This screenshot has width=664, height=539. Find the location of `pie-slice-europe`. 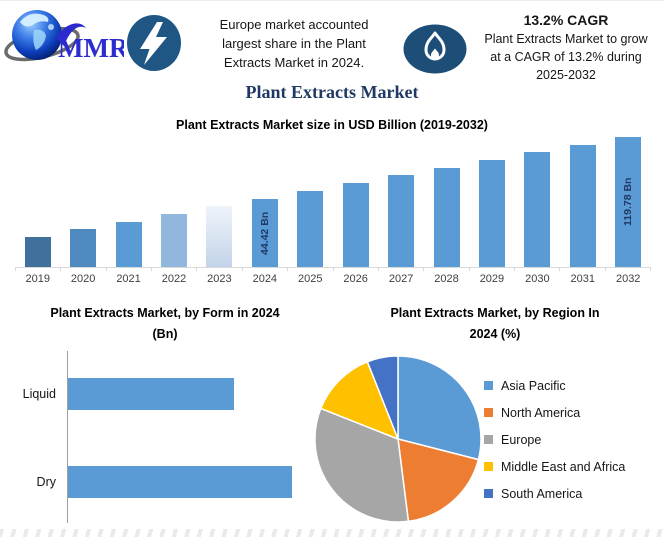

pie-slice-europe is located at coordinates (362, 465).